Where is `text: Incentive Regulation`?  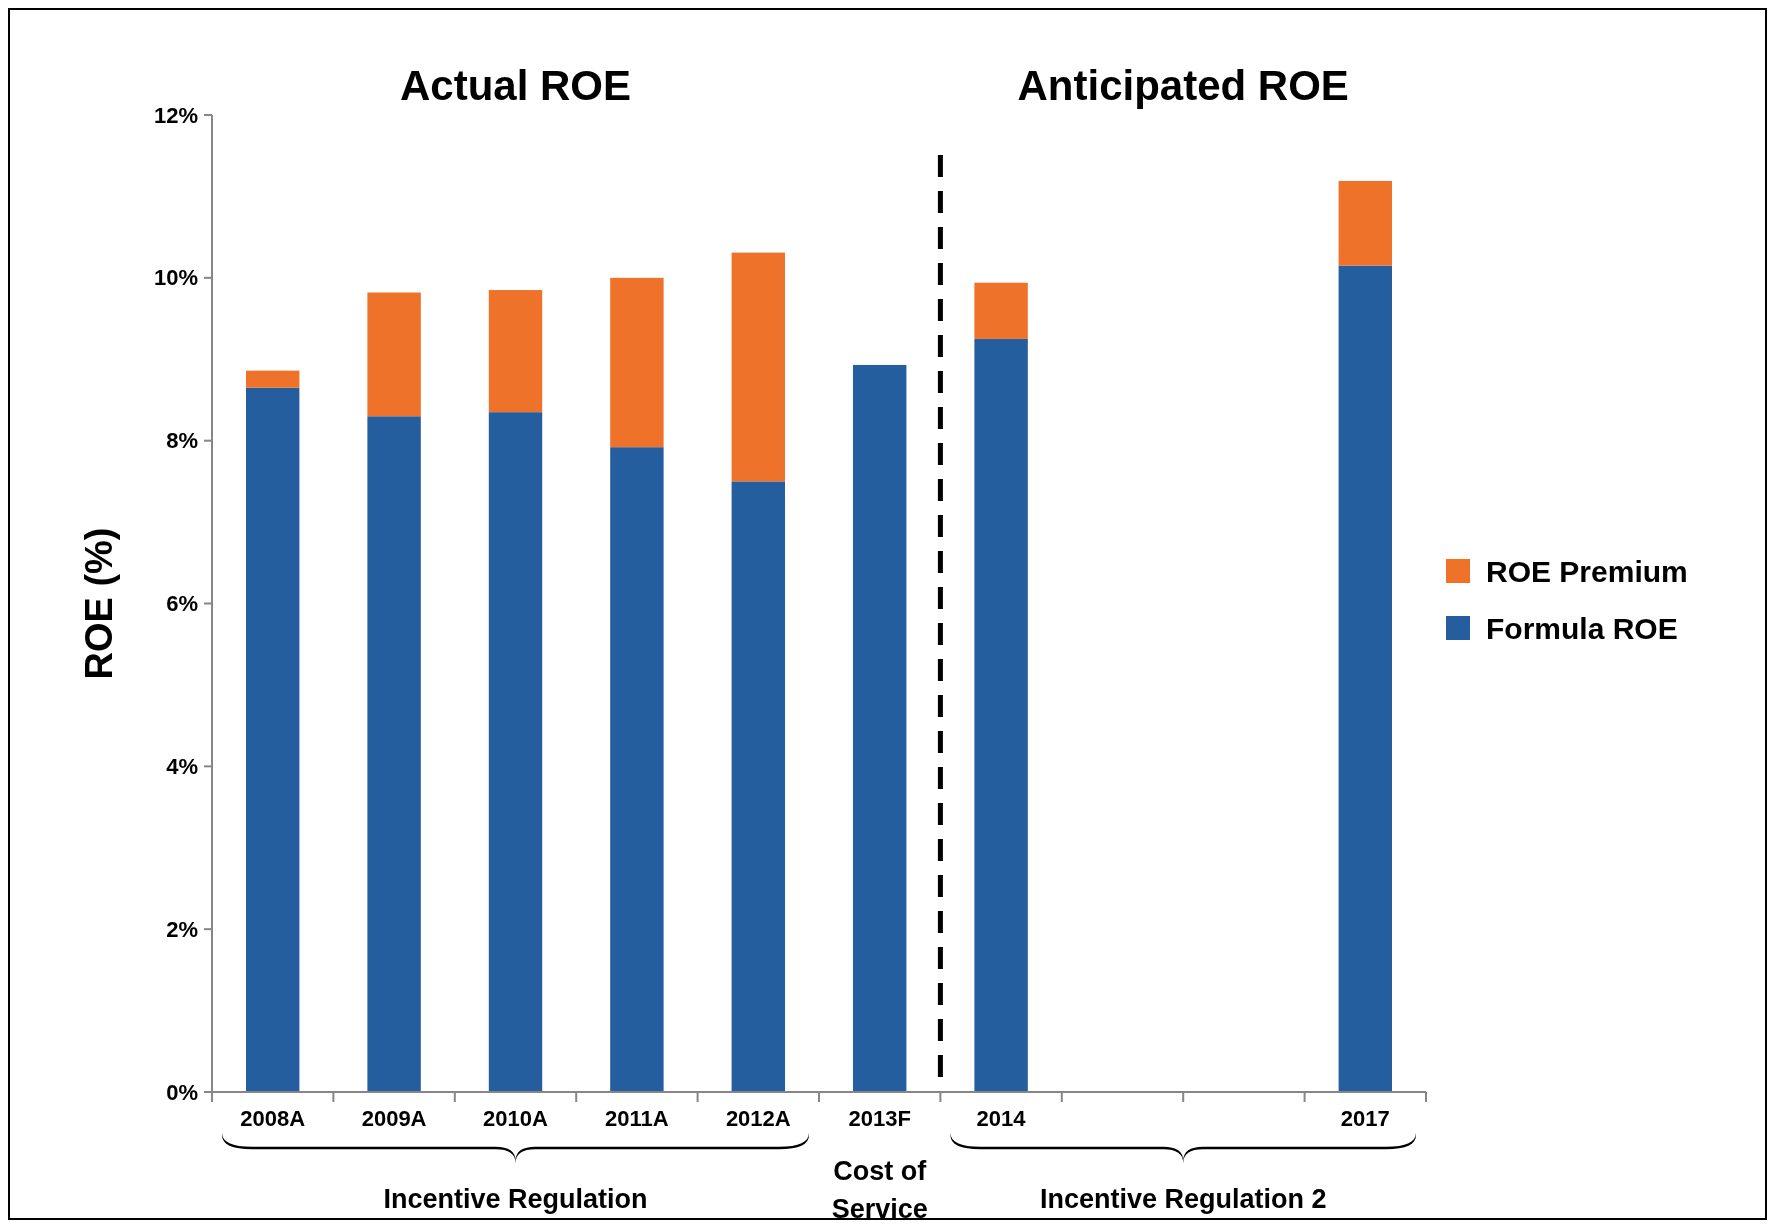 text: Incentive Regulation is located at coordinates (515, 1199).